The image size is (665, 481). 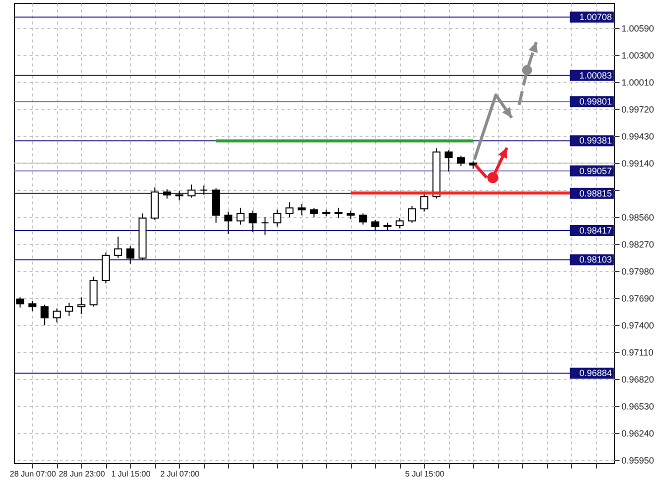 What do you see at coordinates (595, 193) in the screenshot?
I see `ref-line-label: 0.98815` at bounding box center [595, 193].